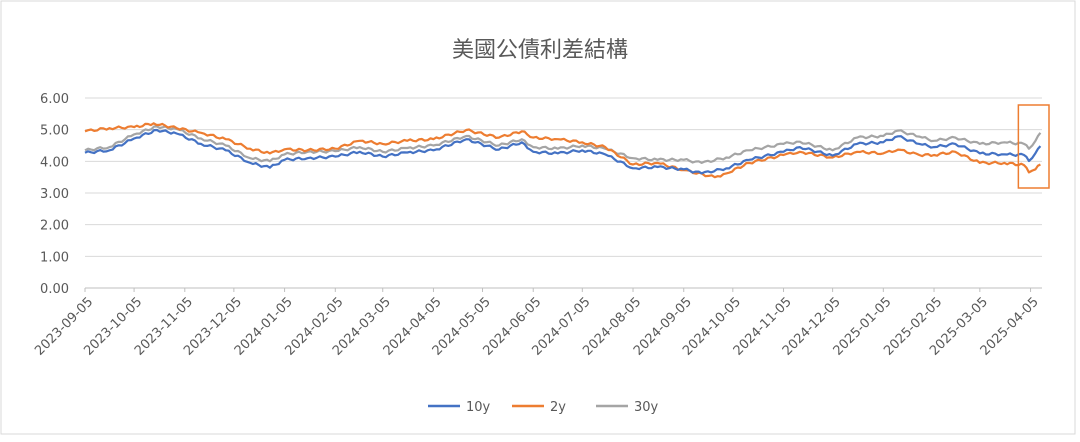 The height and width of the screenshot is (442, 1080). I want to click on y-tick-label: 0.00, so click(54, 289).